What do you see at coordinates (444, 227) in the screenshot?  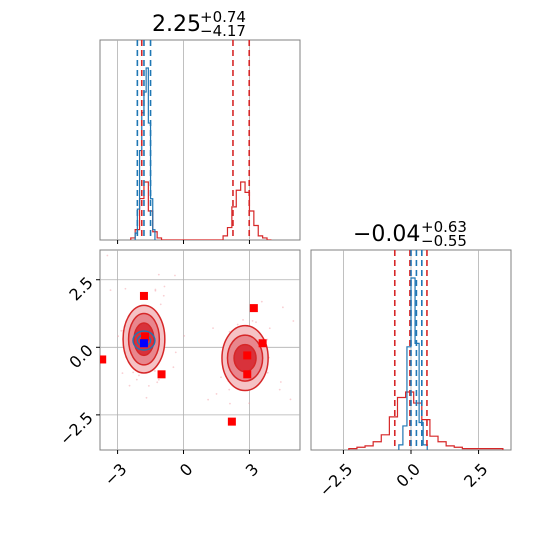 I see `param2-plus: +0.63` at bounding box center [444, 227].